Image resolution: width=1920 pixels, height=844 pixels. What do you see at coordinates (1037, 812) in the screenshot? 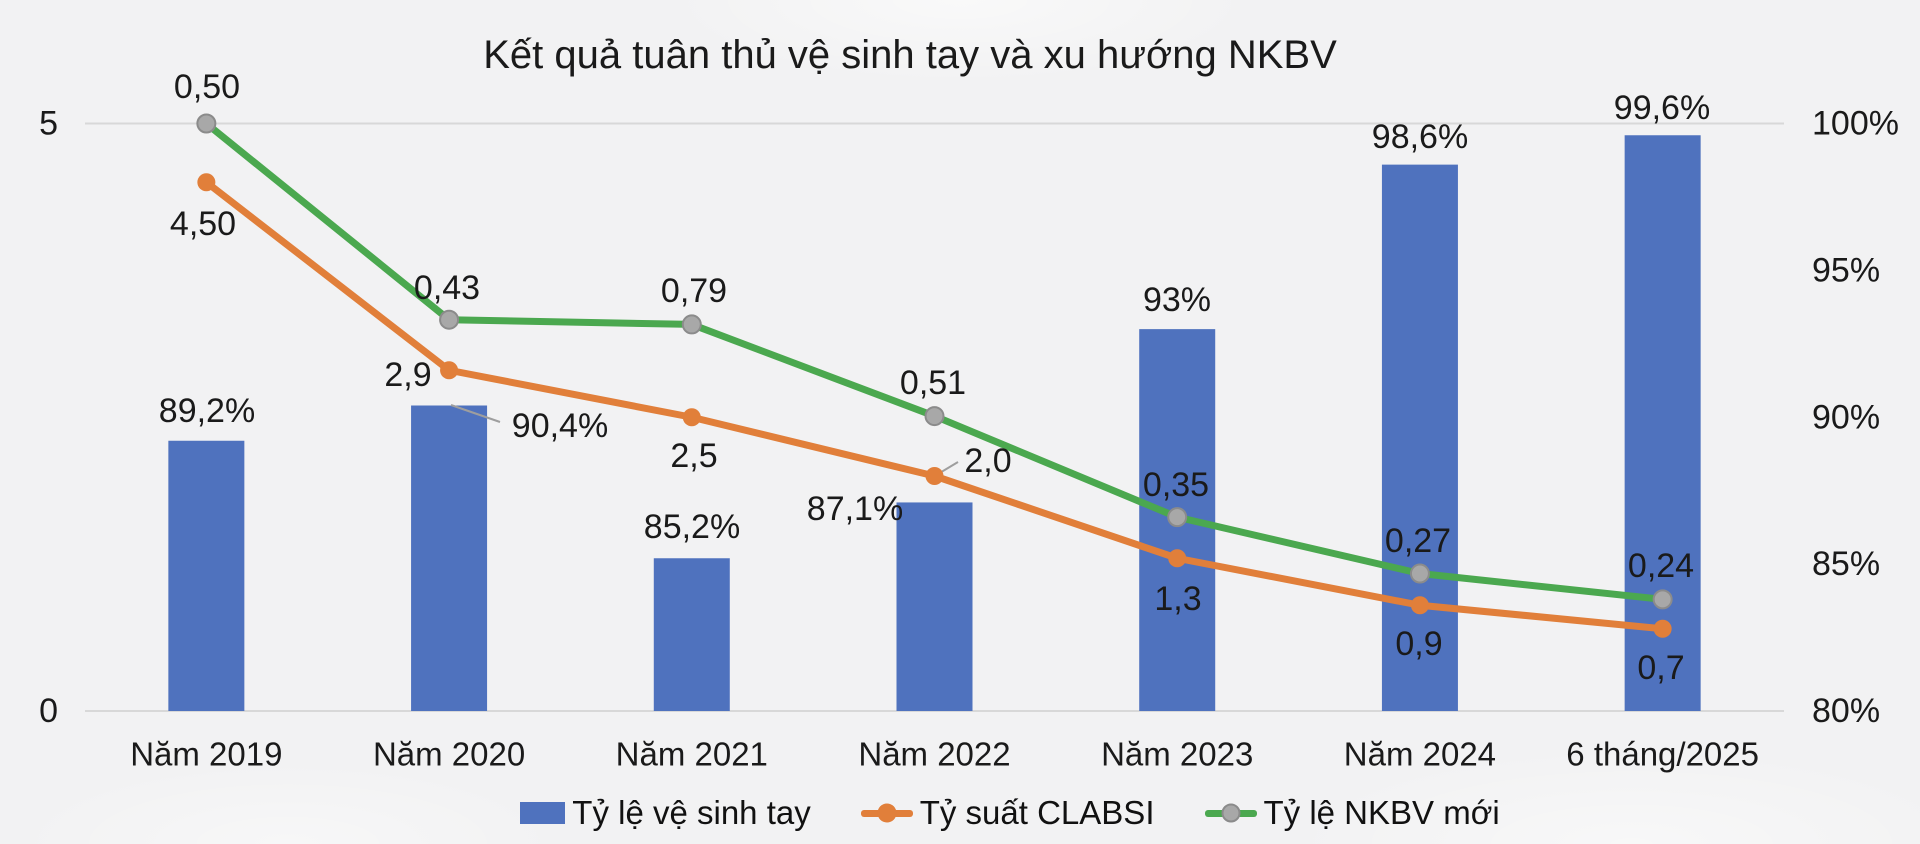
I see `legend-label-clabsi: Tỷ suất CLABSI` at bounding box center [1037, 812].